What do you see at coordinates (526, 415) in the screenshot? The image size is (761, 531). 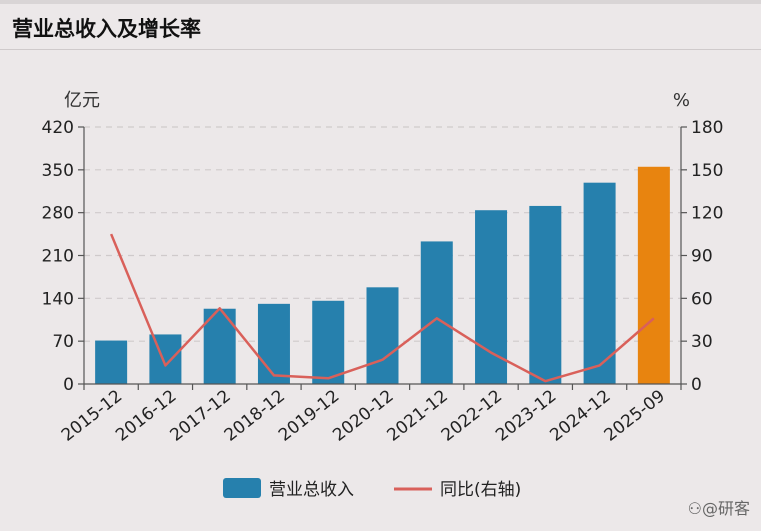 I see `x-tick-label: 2023-12` at bounding box center [526, 415].